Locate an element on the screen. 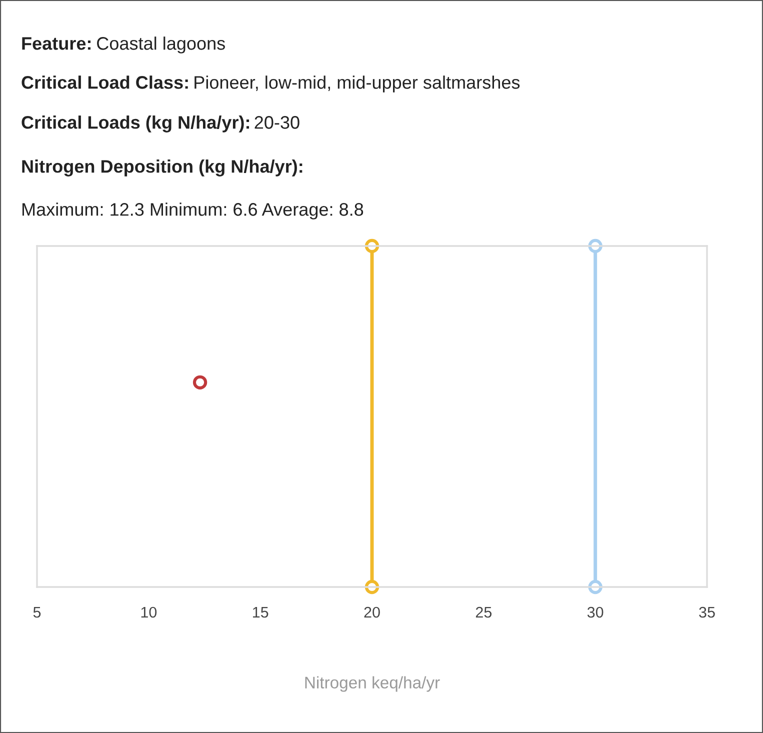  x-tick-label: 35 is located at coordinates (707, 612).